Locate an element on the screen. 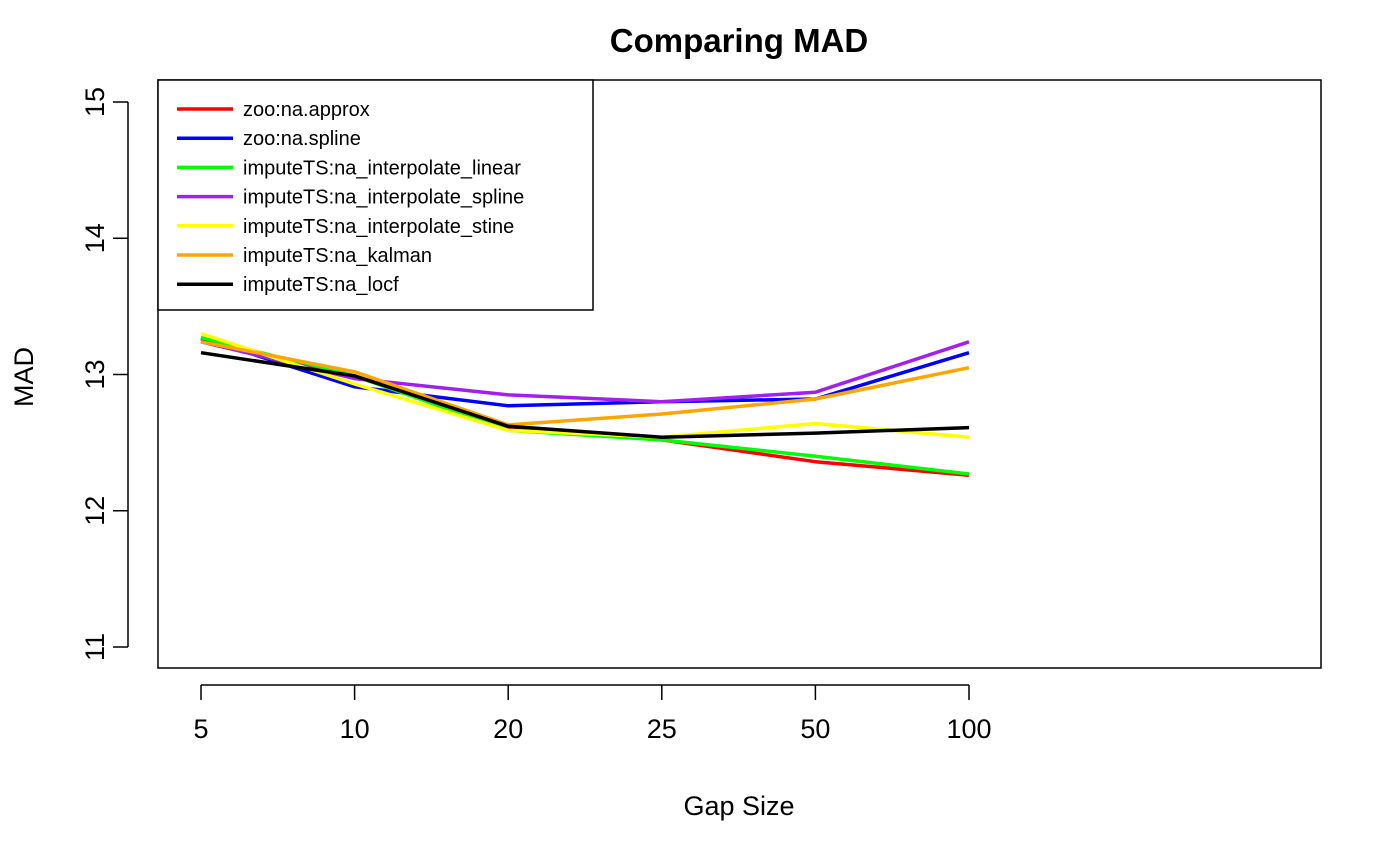 The height and width of the screenshot is (865, 1400). y-axis: 11 12 13 14 15 is located at coordinates (104, 374).